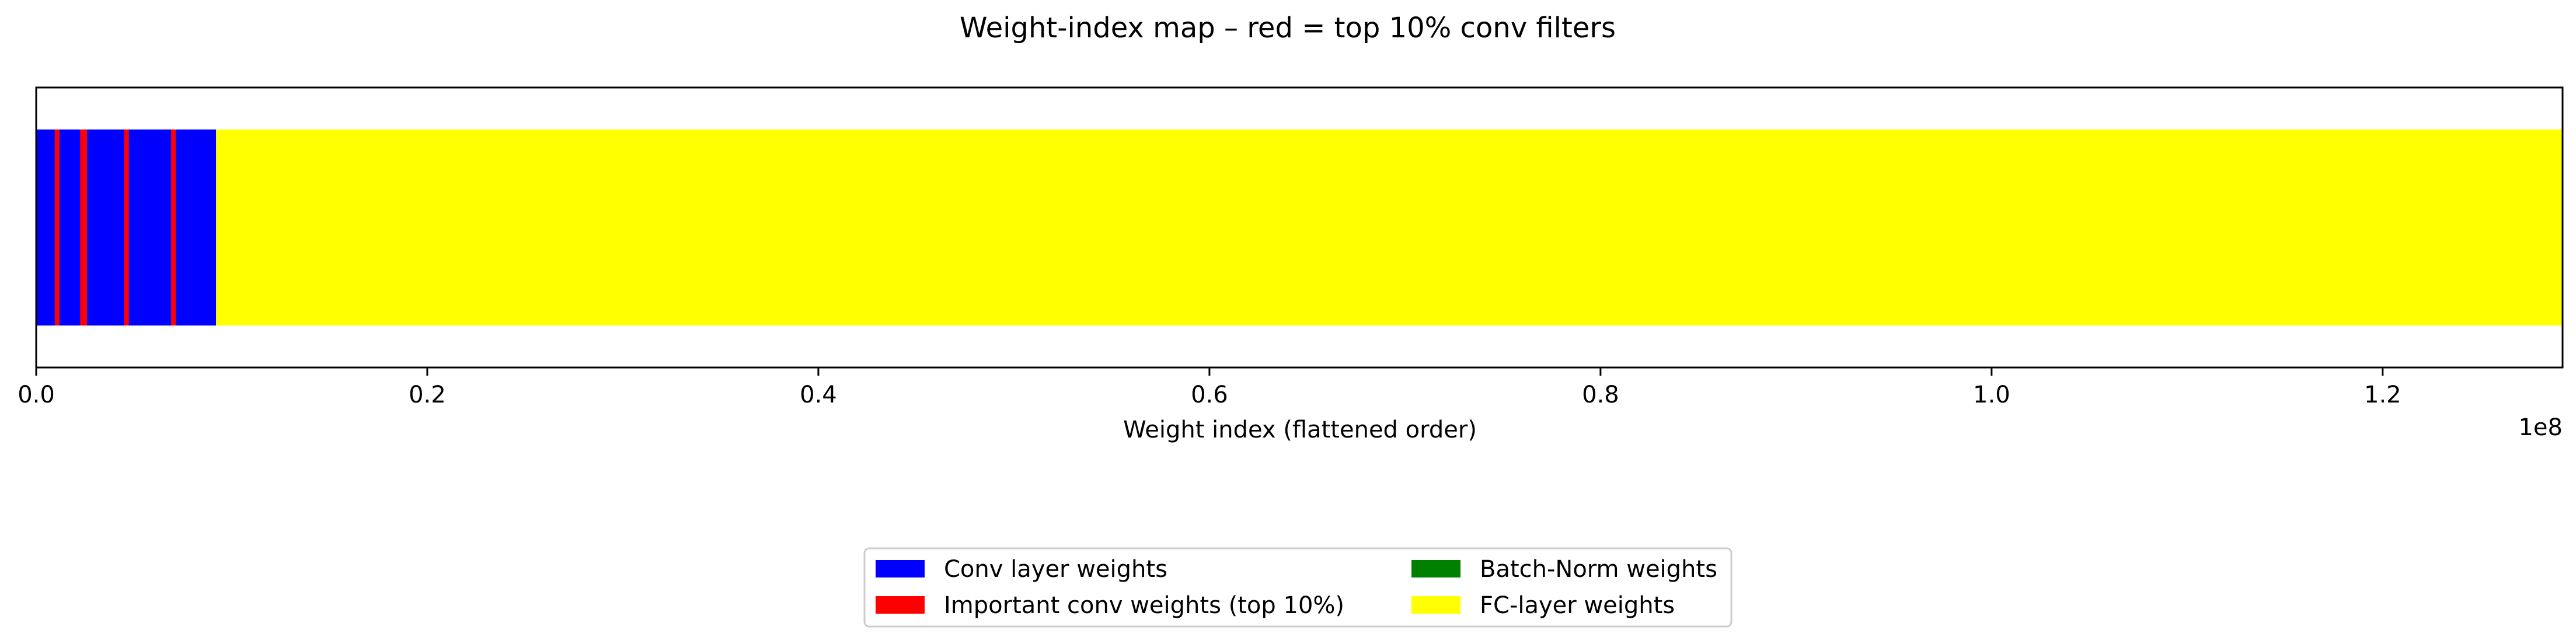  I want to click on legend-label-1: Important conv weights (top 10%), so click(1144, 605).